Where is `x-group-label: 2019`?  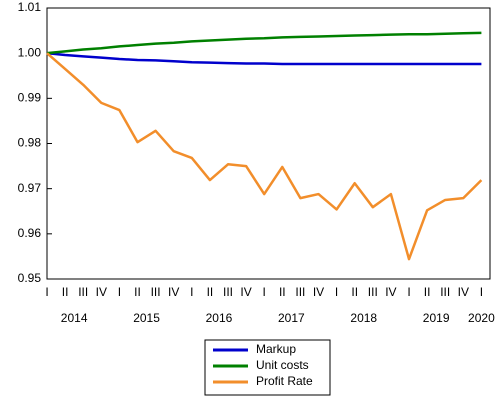 x-group-label: 2019 is located at coordinates (436, 318).